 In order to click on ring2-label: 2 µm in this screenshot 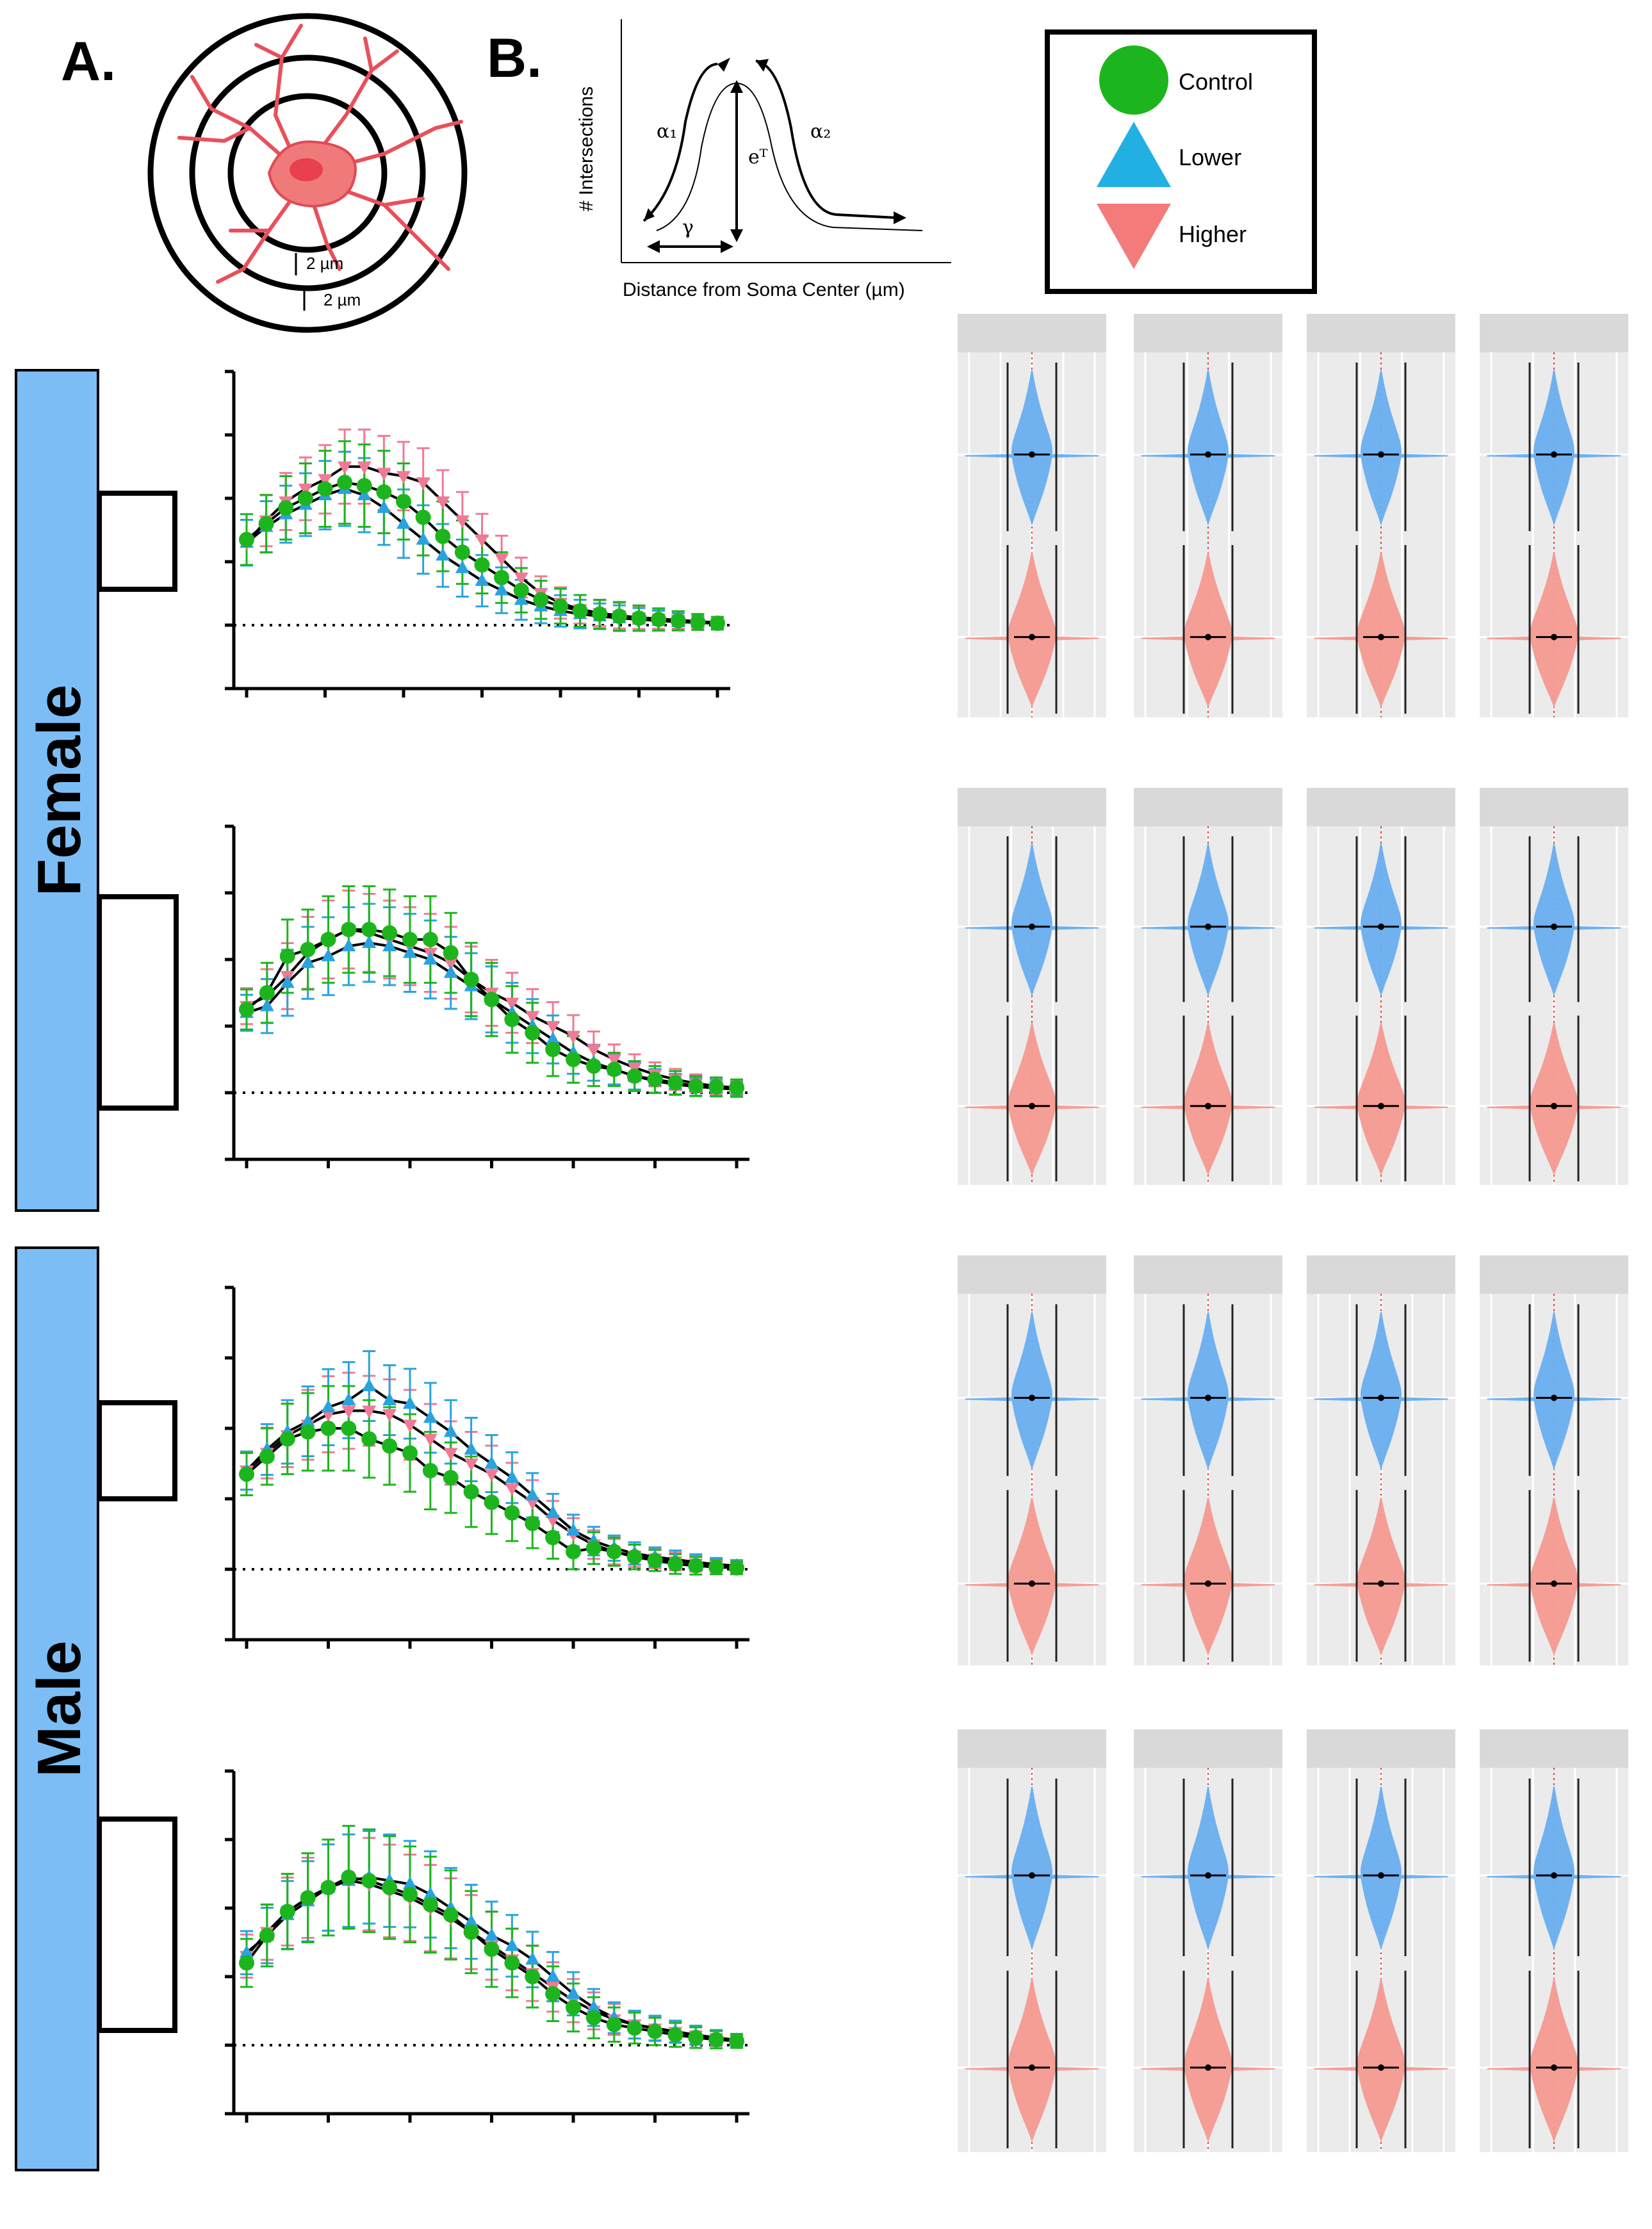, I will do `click(342, 299)`.